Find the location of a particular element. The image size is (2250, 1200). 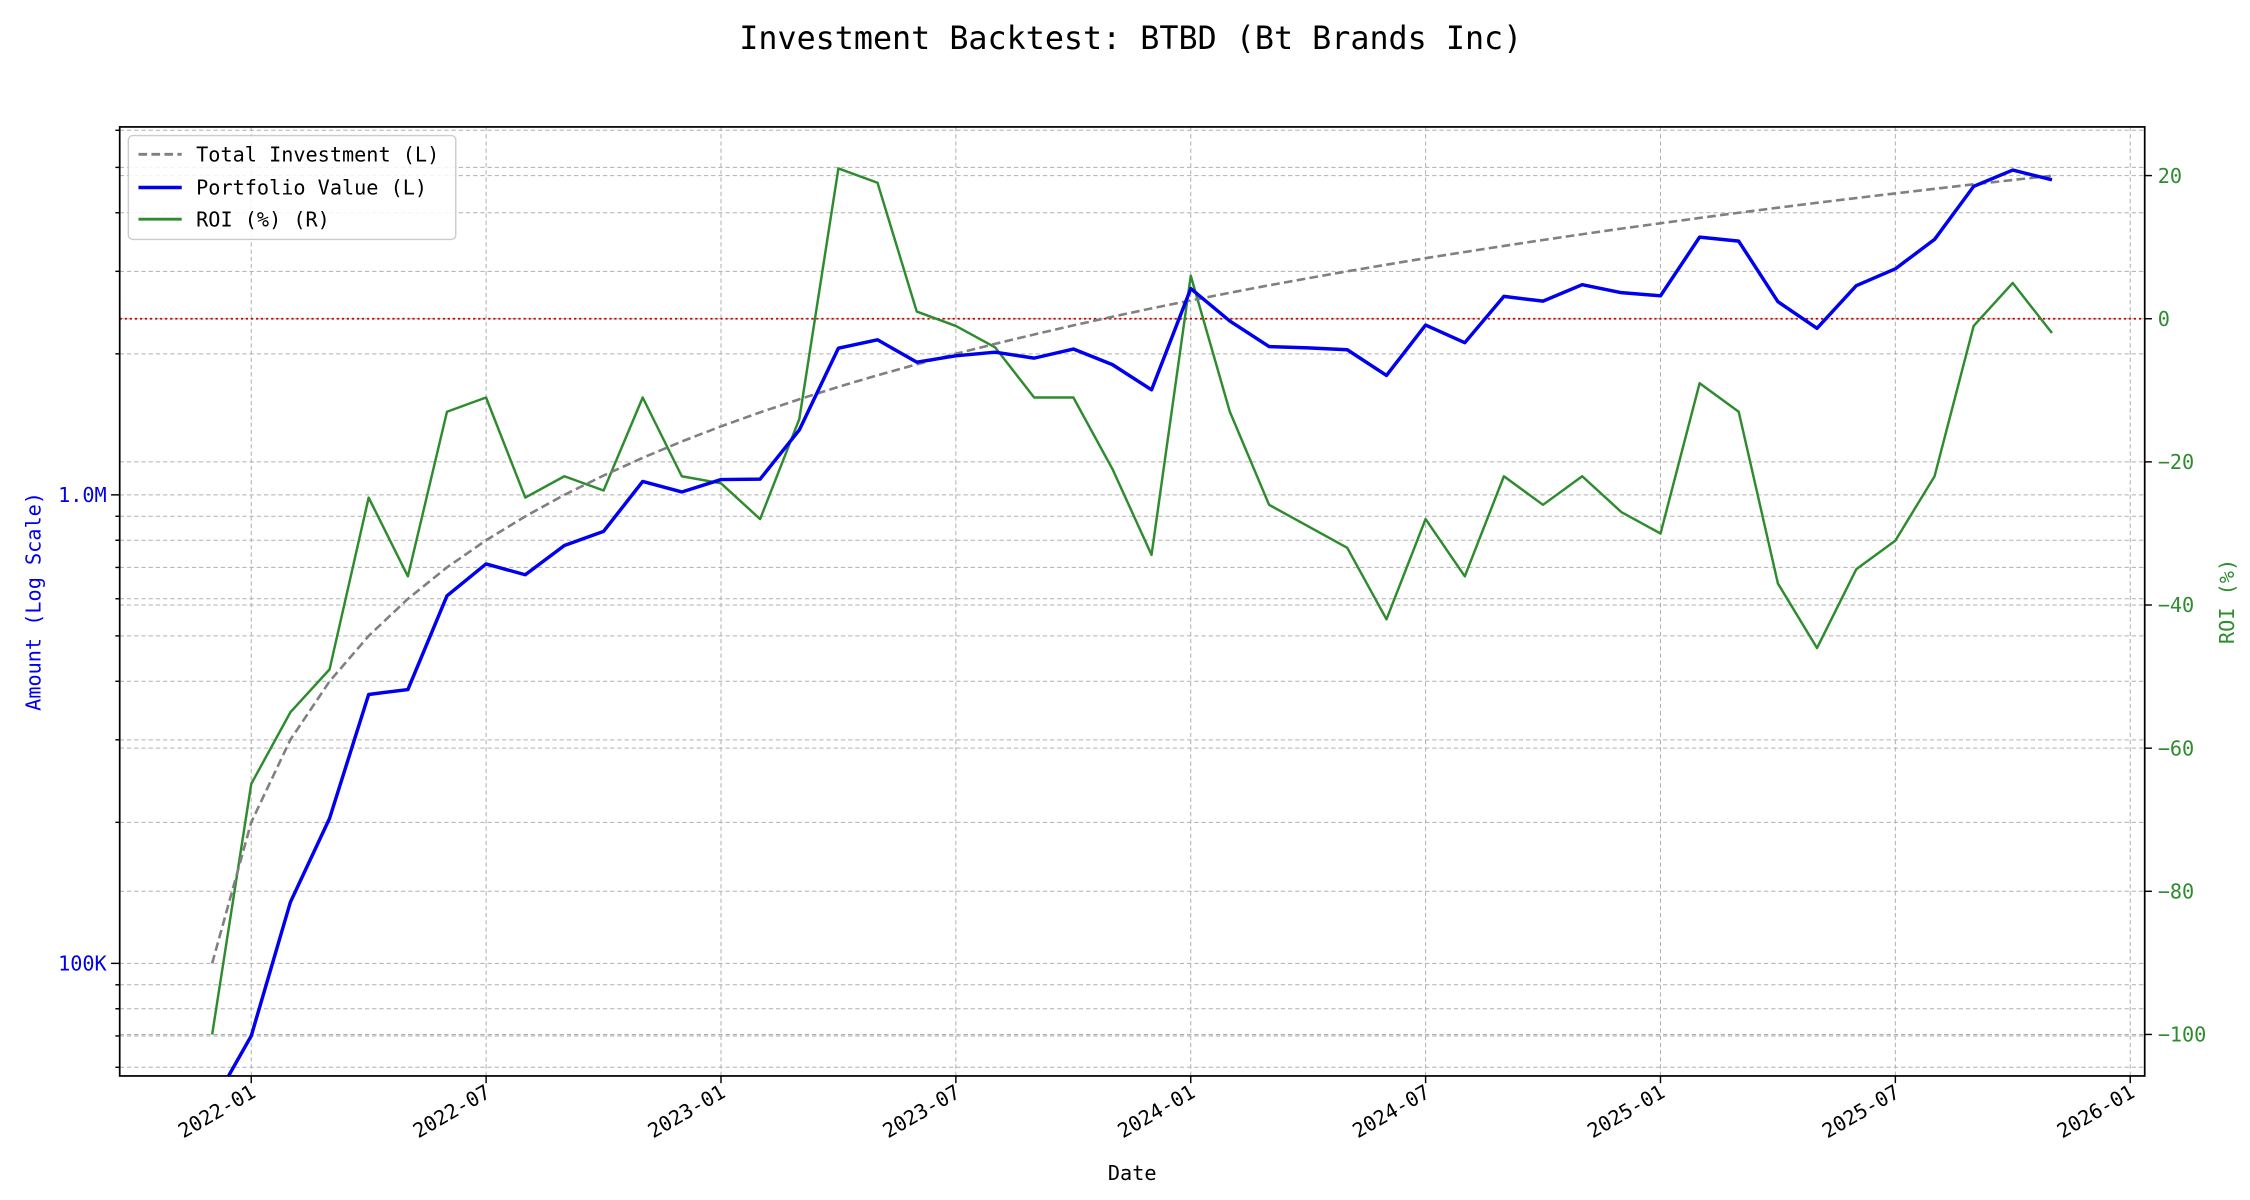

x-tick-label: 2025-01 is located at coordinates (1626, 1111).